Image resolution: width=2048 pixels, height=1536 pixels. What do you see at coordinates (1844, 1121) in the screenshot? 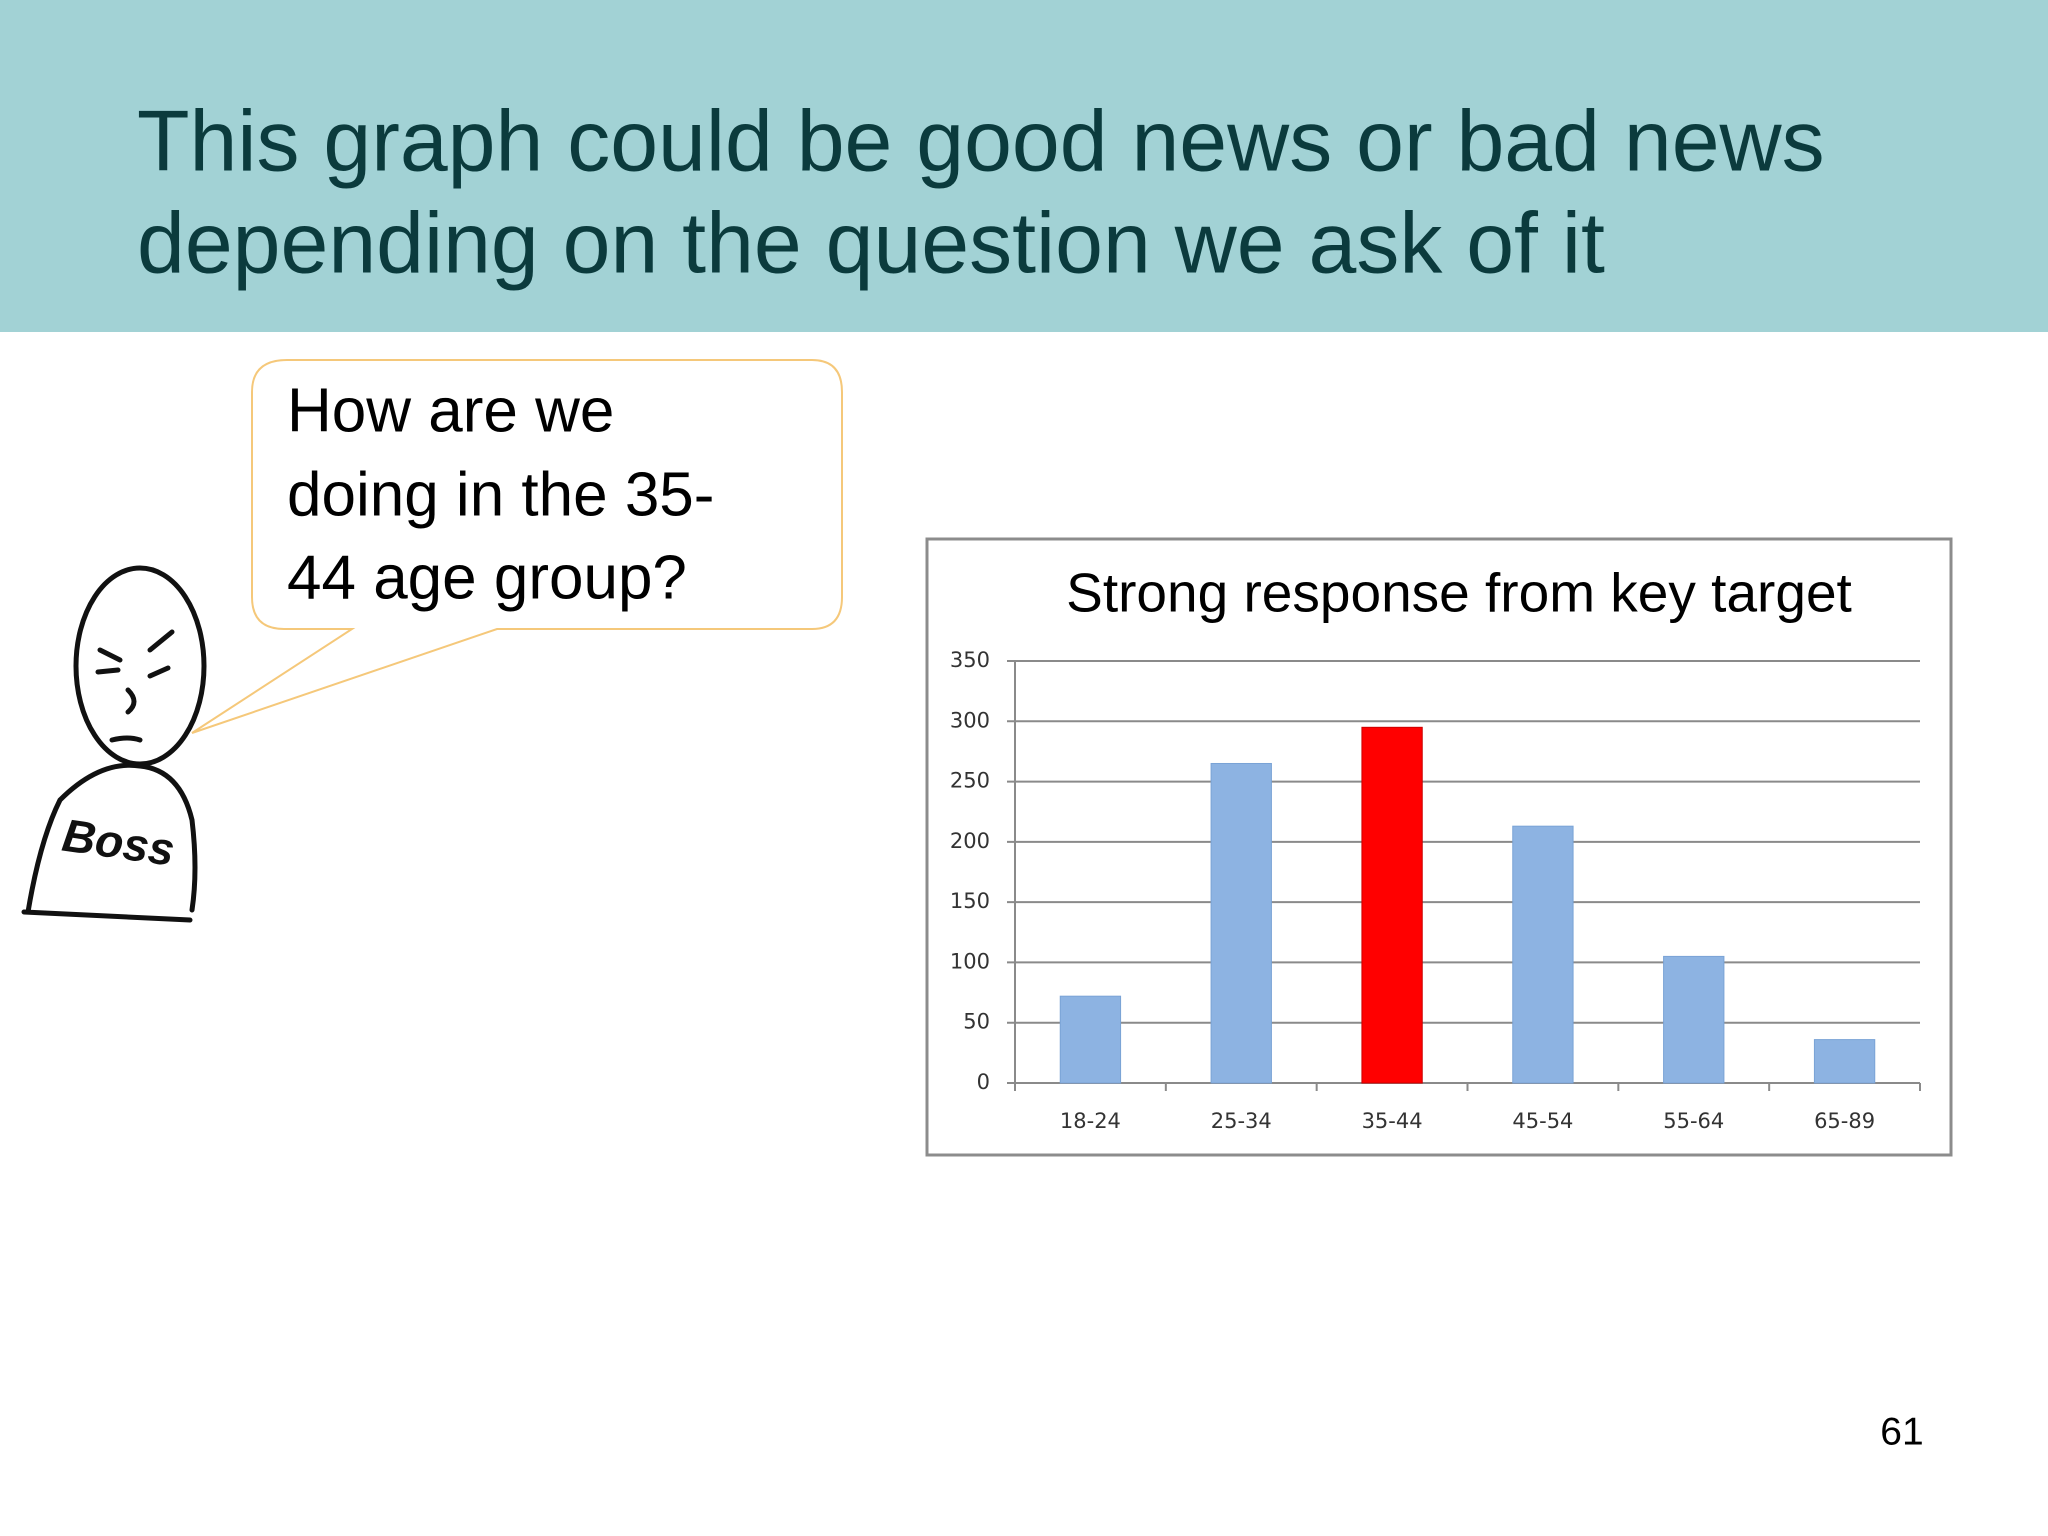
I see `x-tick-label: 65-89` at bounding box center [1844, 1121].